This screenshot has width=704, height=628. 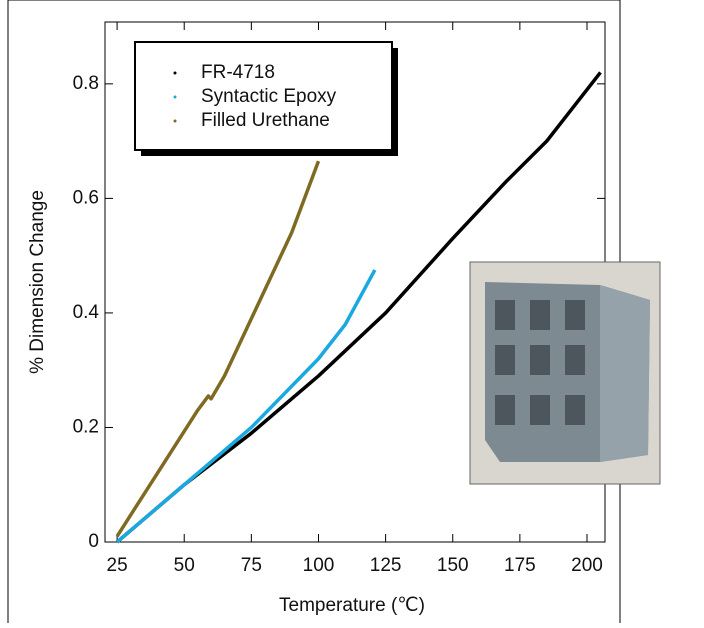 What do you see at coordinates (238, 72) in the screenshot?
I see `legend-label: FR-4718` at bounding box center [238, 72].